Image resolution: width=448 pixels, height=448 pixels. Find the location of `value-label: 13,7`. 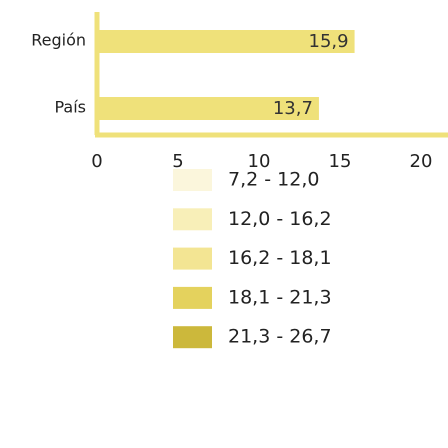

value-label: 13,7 is located at coordinates (293, 108).